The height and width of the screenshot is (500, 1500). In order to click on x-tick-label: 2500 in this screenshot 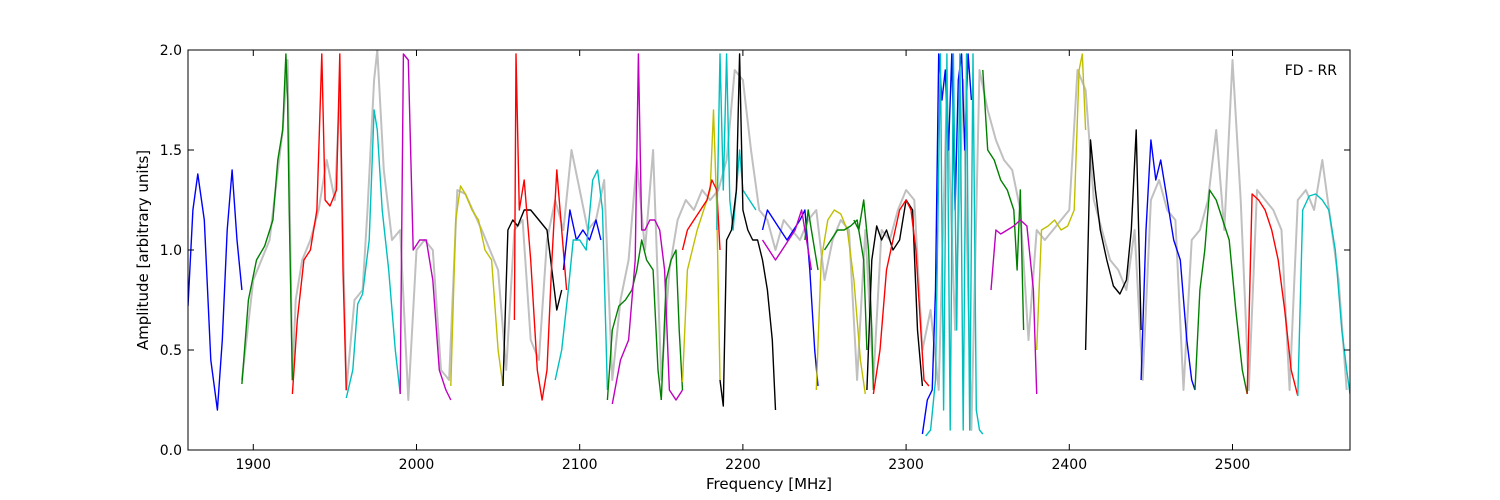, I will do `click(1233, 465)`.